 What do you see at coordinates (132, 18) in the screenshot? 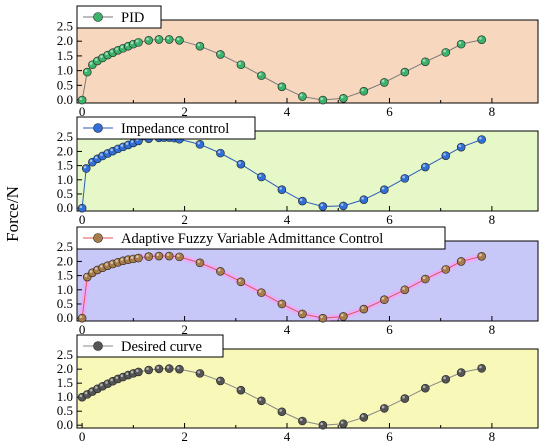
I see `legend-label: PID` at bounding box center [132, 18].